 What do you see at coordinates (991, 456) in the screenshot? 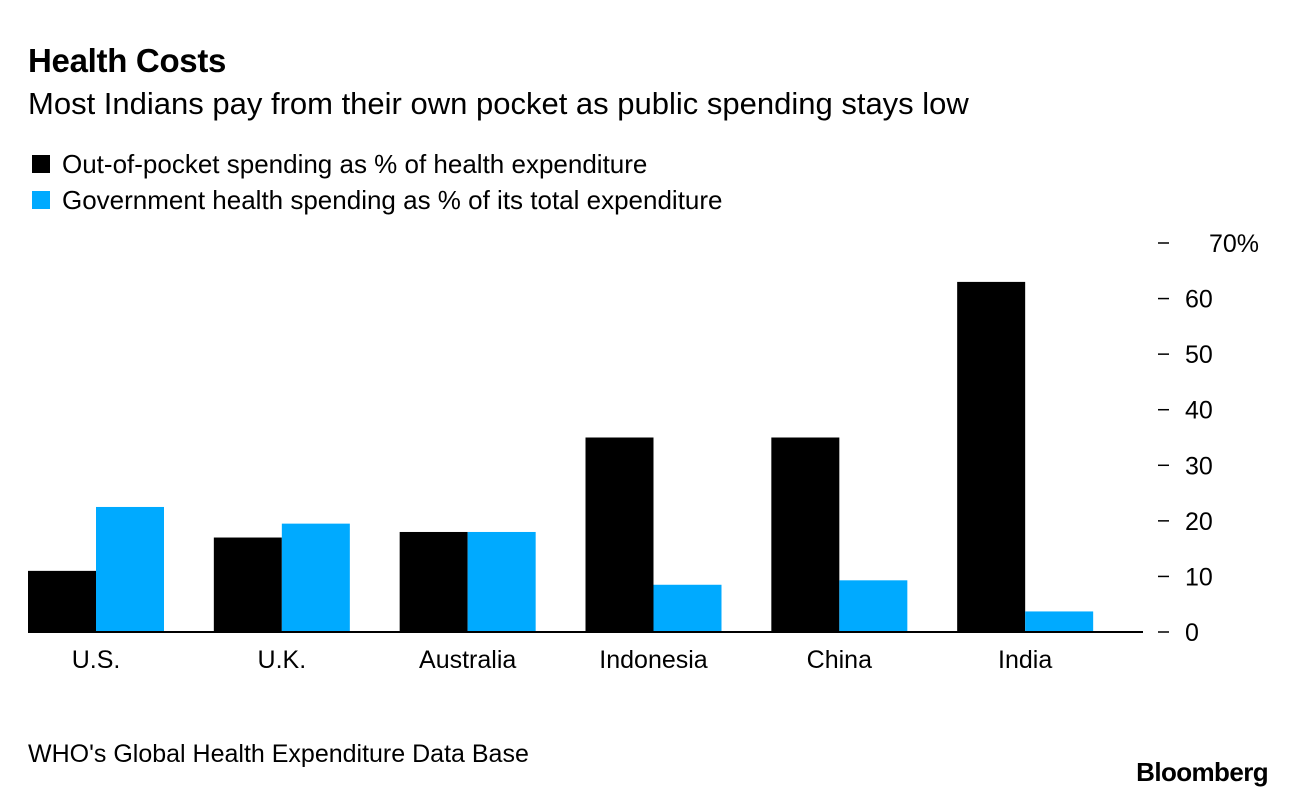
I see `bar-out-of-pocket-india` at bounding box center [991, 456].